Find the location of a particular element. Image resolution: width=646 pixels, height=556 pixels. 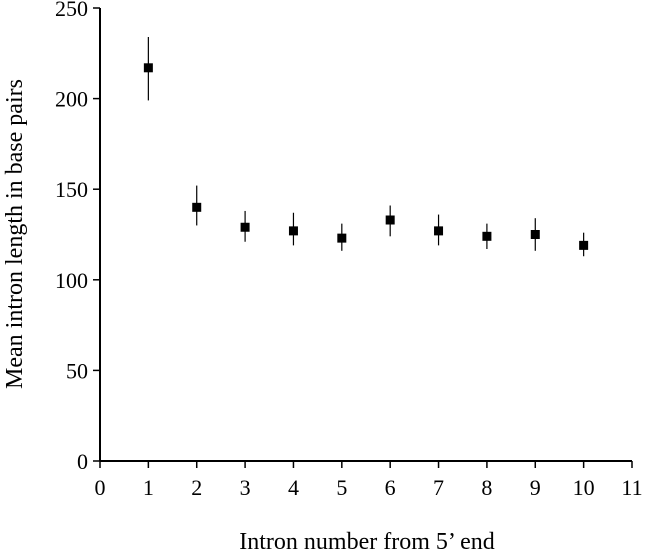

x-tick-label: 3 is located at coordinates (245, 487).